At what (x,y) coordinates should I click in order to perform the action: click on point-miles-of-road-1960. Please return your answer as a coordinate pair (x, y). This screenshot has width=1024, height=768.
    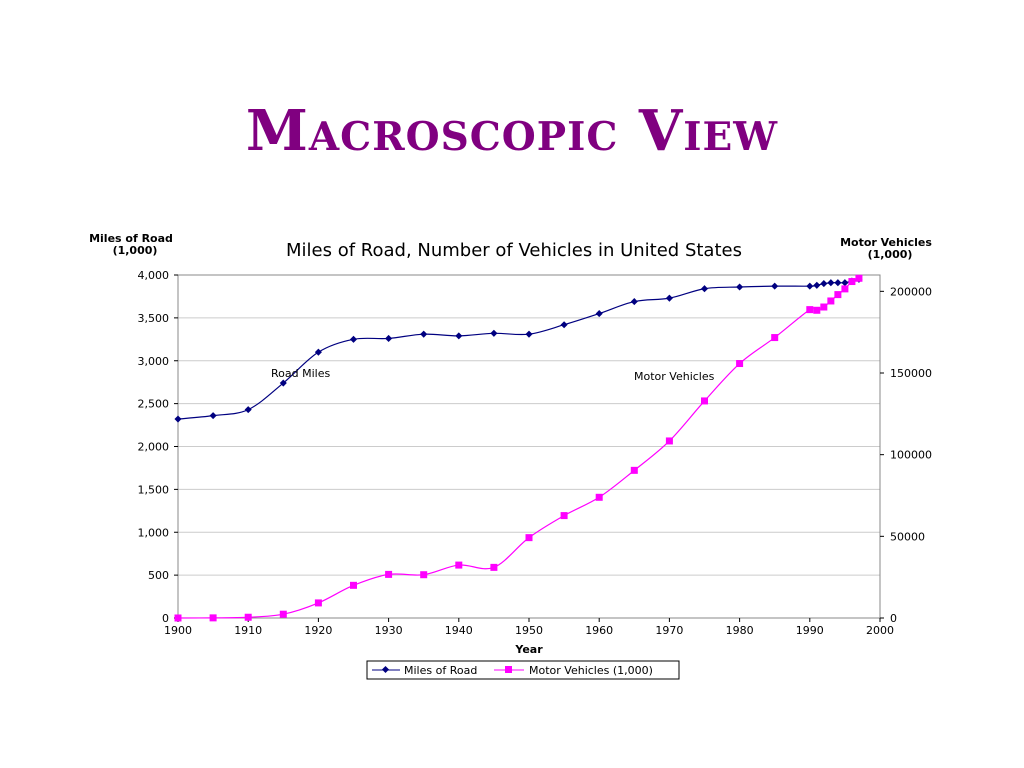
    Looking at the image, I should click on (599, 314).